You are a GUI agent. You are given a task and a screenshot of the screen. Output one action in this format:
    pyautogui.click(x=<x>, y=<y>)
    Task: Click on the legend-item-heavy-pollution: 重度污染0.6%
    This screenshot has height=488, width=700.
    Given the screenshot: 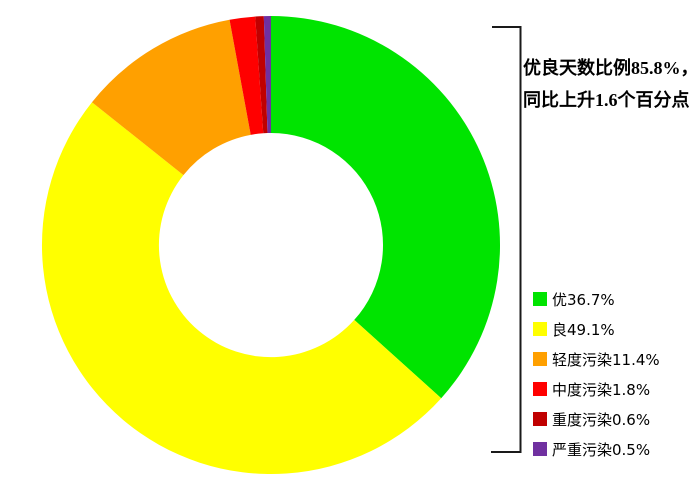 What is the action you would take?
    pyautogui.click(x=596, y=420)
    